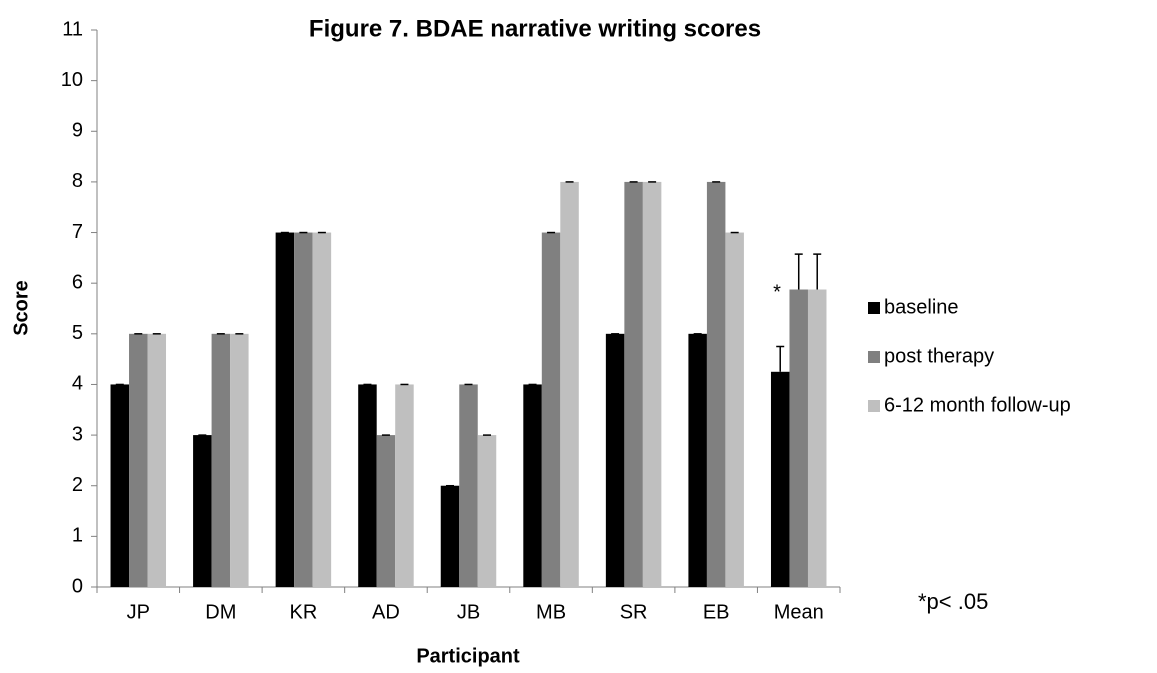  What do you see at coordinates (468, 612) in the screenshot?
I see `x-tick-label: JB` at bounding box center [468, 612].